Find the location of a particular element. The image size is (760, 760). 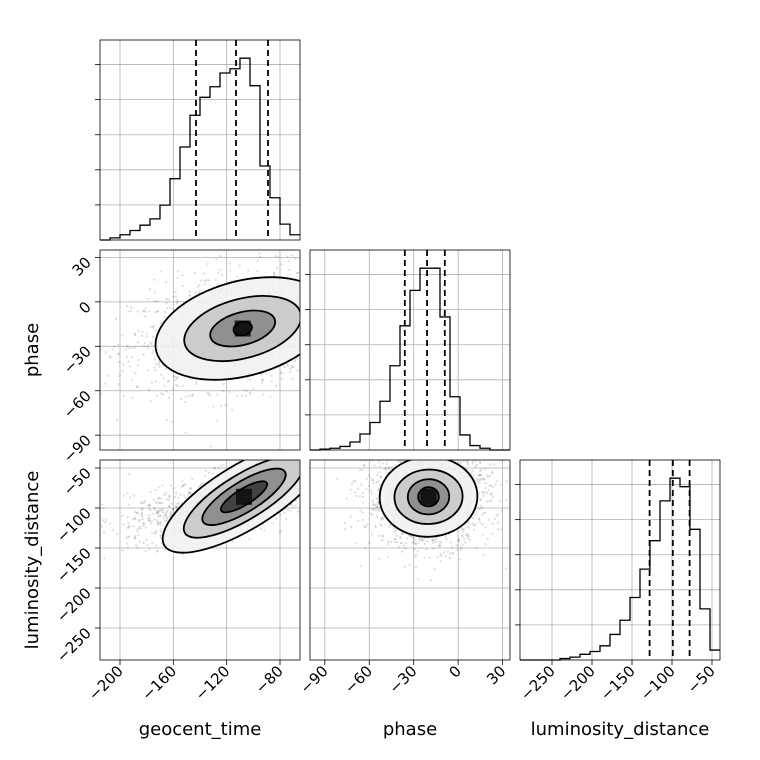

density-peak-cell is located at coordinates (238, 324).